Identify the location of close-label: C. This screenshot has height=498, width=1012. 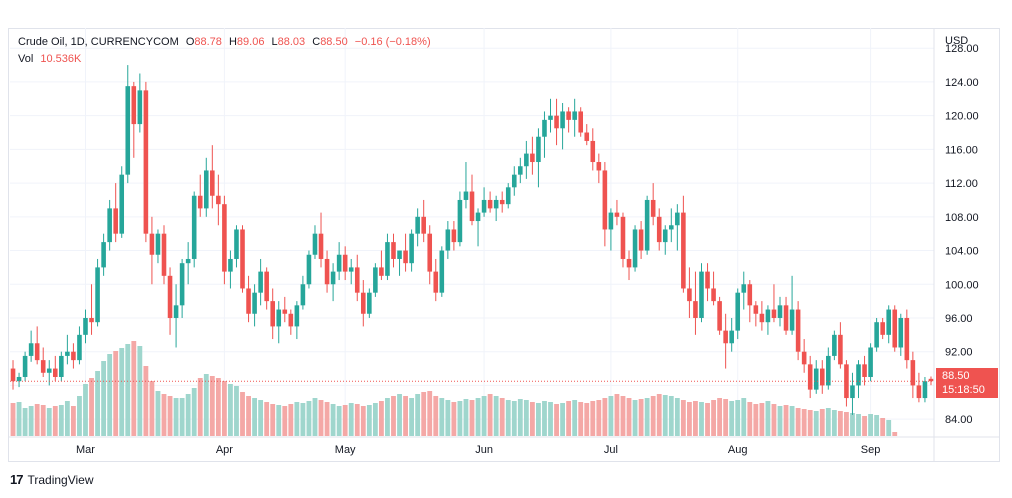
(316, 42).